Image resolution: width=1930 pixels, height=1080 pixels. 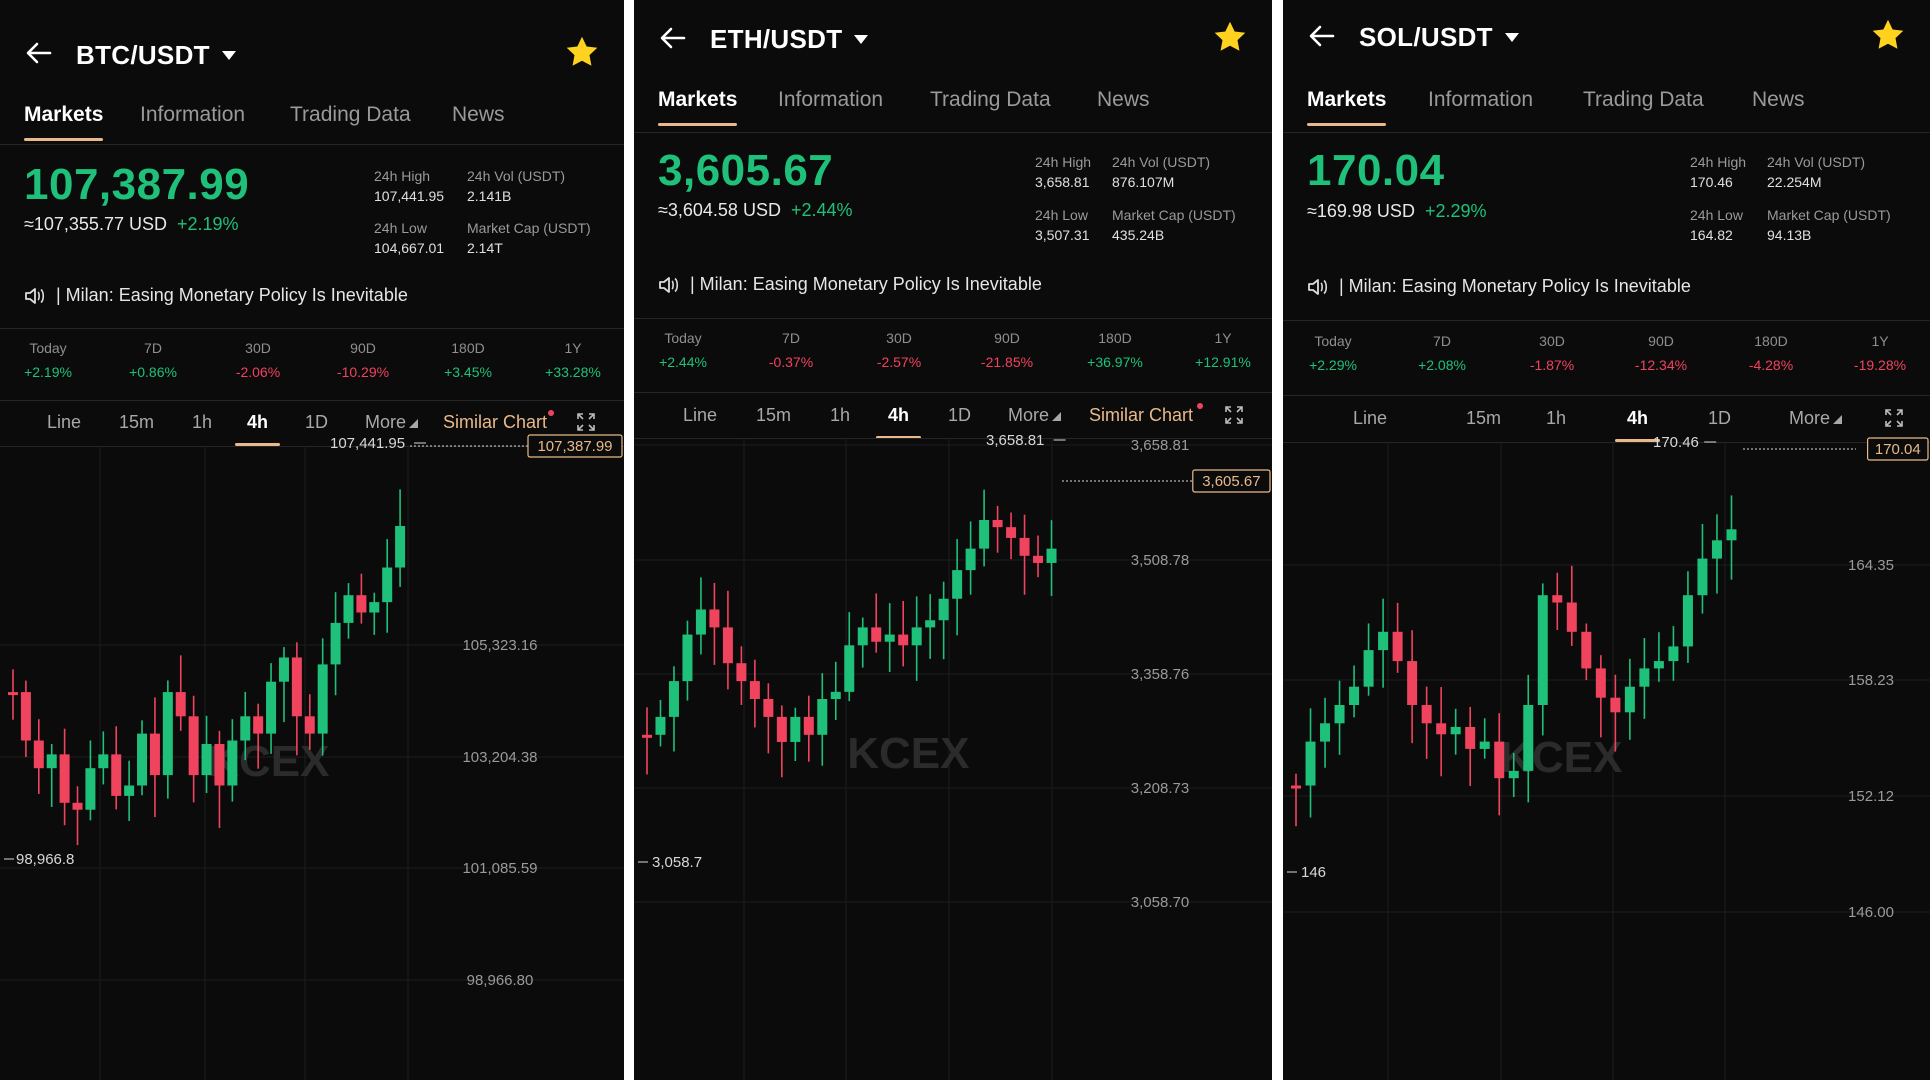 What do you see at coordinates (1816, 162) in the screenshot?
I see `stat-label: 24h Vol (USDT)` at bounding box center [1816, 162].